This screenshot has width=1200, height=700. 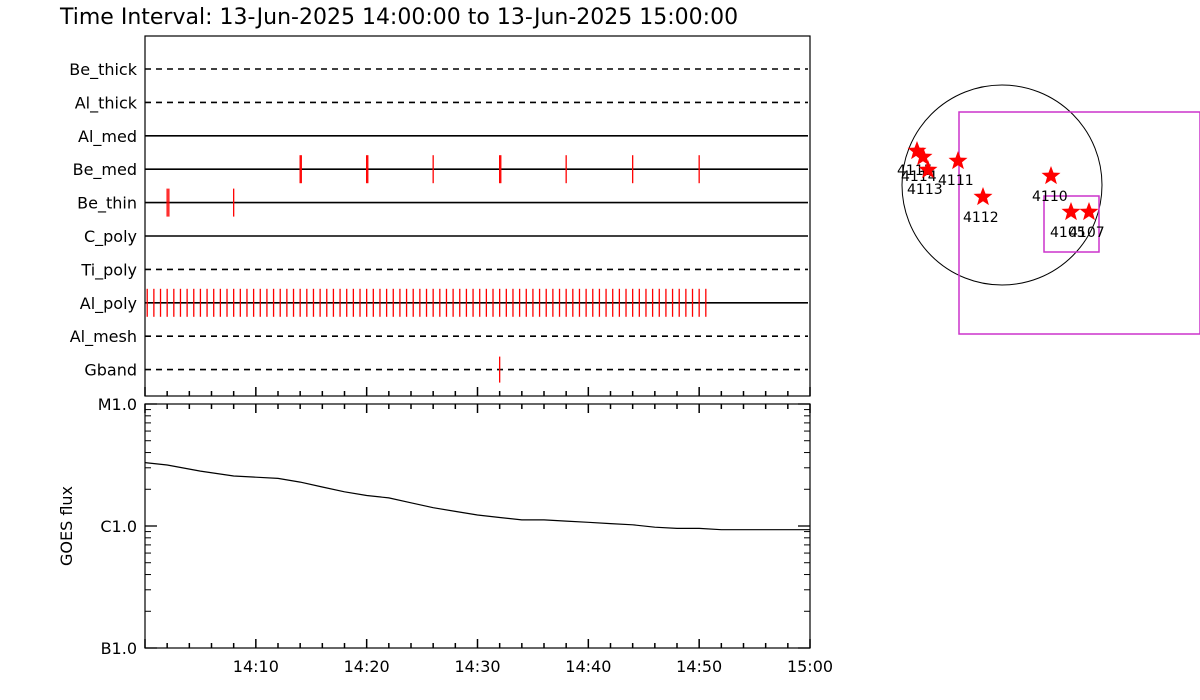 What do you see at coordinates (477, 496) in the screenshot?
I see `goes-flux-line` at bounding box center [477, 496].